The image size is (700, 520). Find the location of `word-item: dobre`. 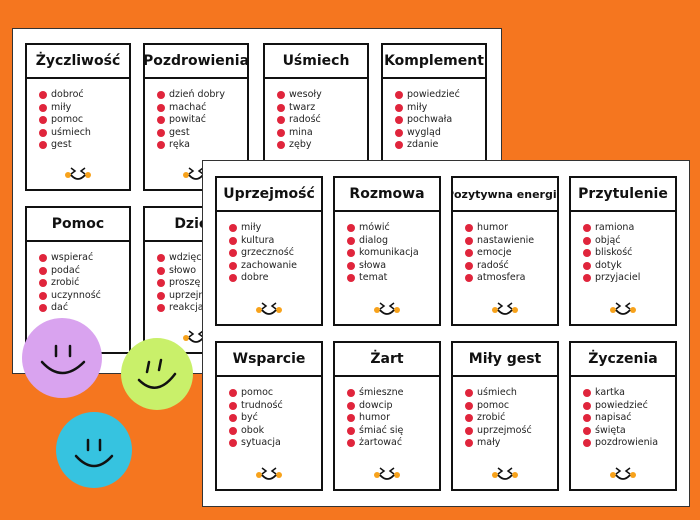

word-item: dobre is located at coordinates (275, 278).